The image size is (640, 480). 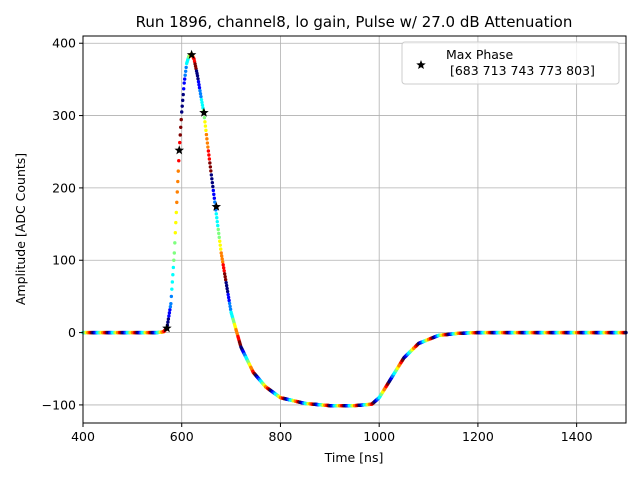 I want to click on x-tick-label: 1200, so click(x=478, y=436).